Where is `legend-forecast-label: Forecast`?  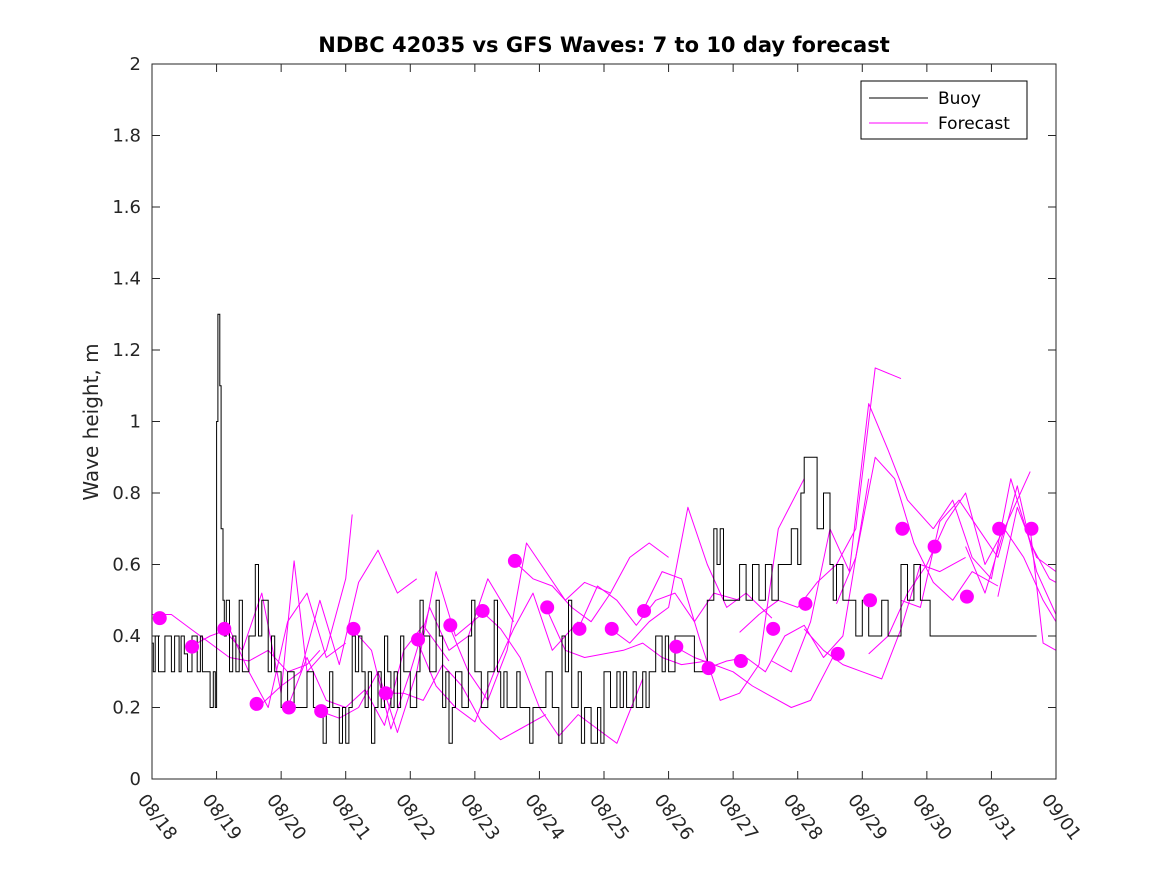 legend-forecast-label: Forecast is located at coordinates (974, 124).